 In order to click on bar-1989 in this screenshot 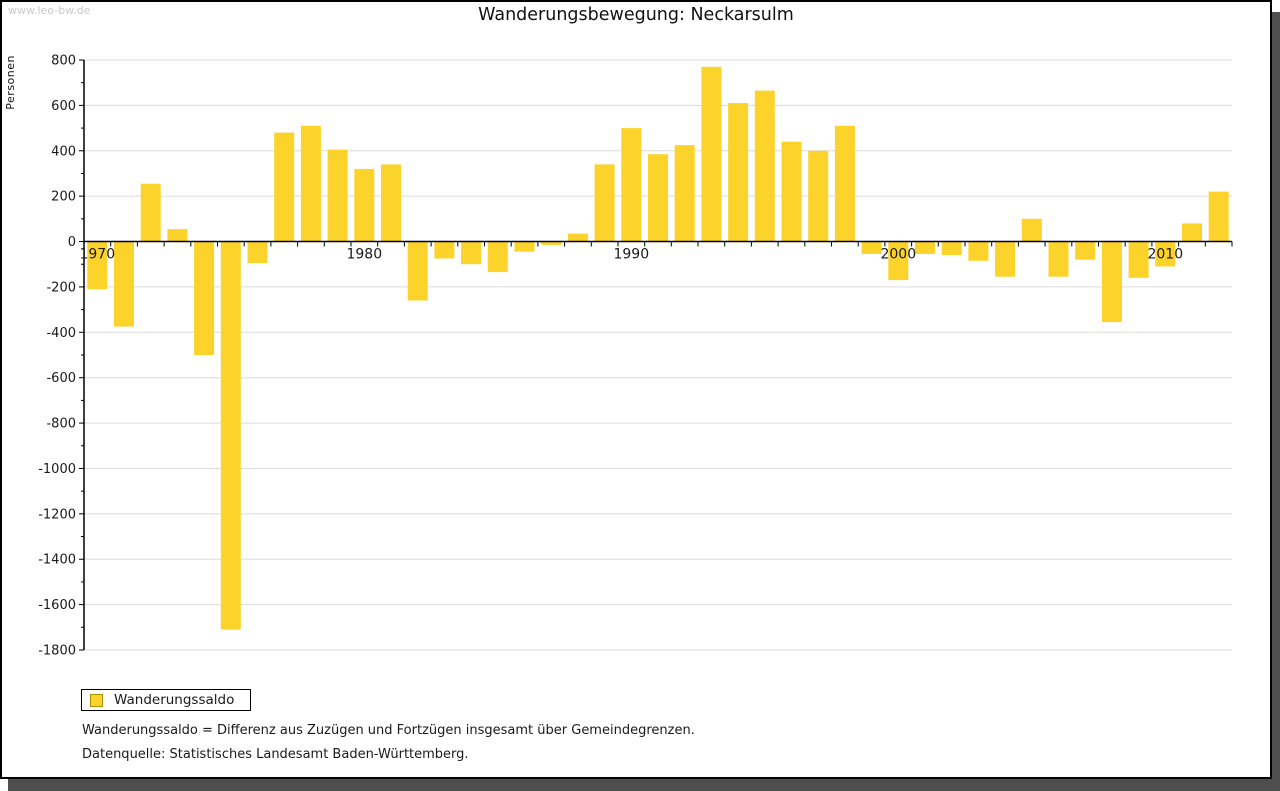, I will do `click(604, 203)`.